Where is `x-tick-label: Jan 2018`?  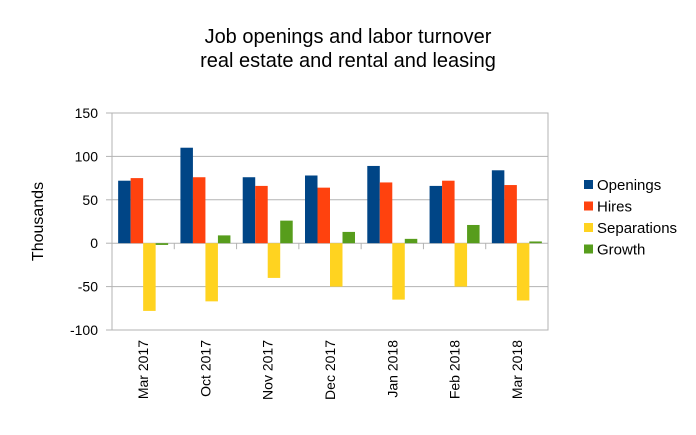 x-tick-label: Jan 2018 is located at coordinates (392, 369).